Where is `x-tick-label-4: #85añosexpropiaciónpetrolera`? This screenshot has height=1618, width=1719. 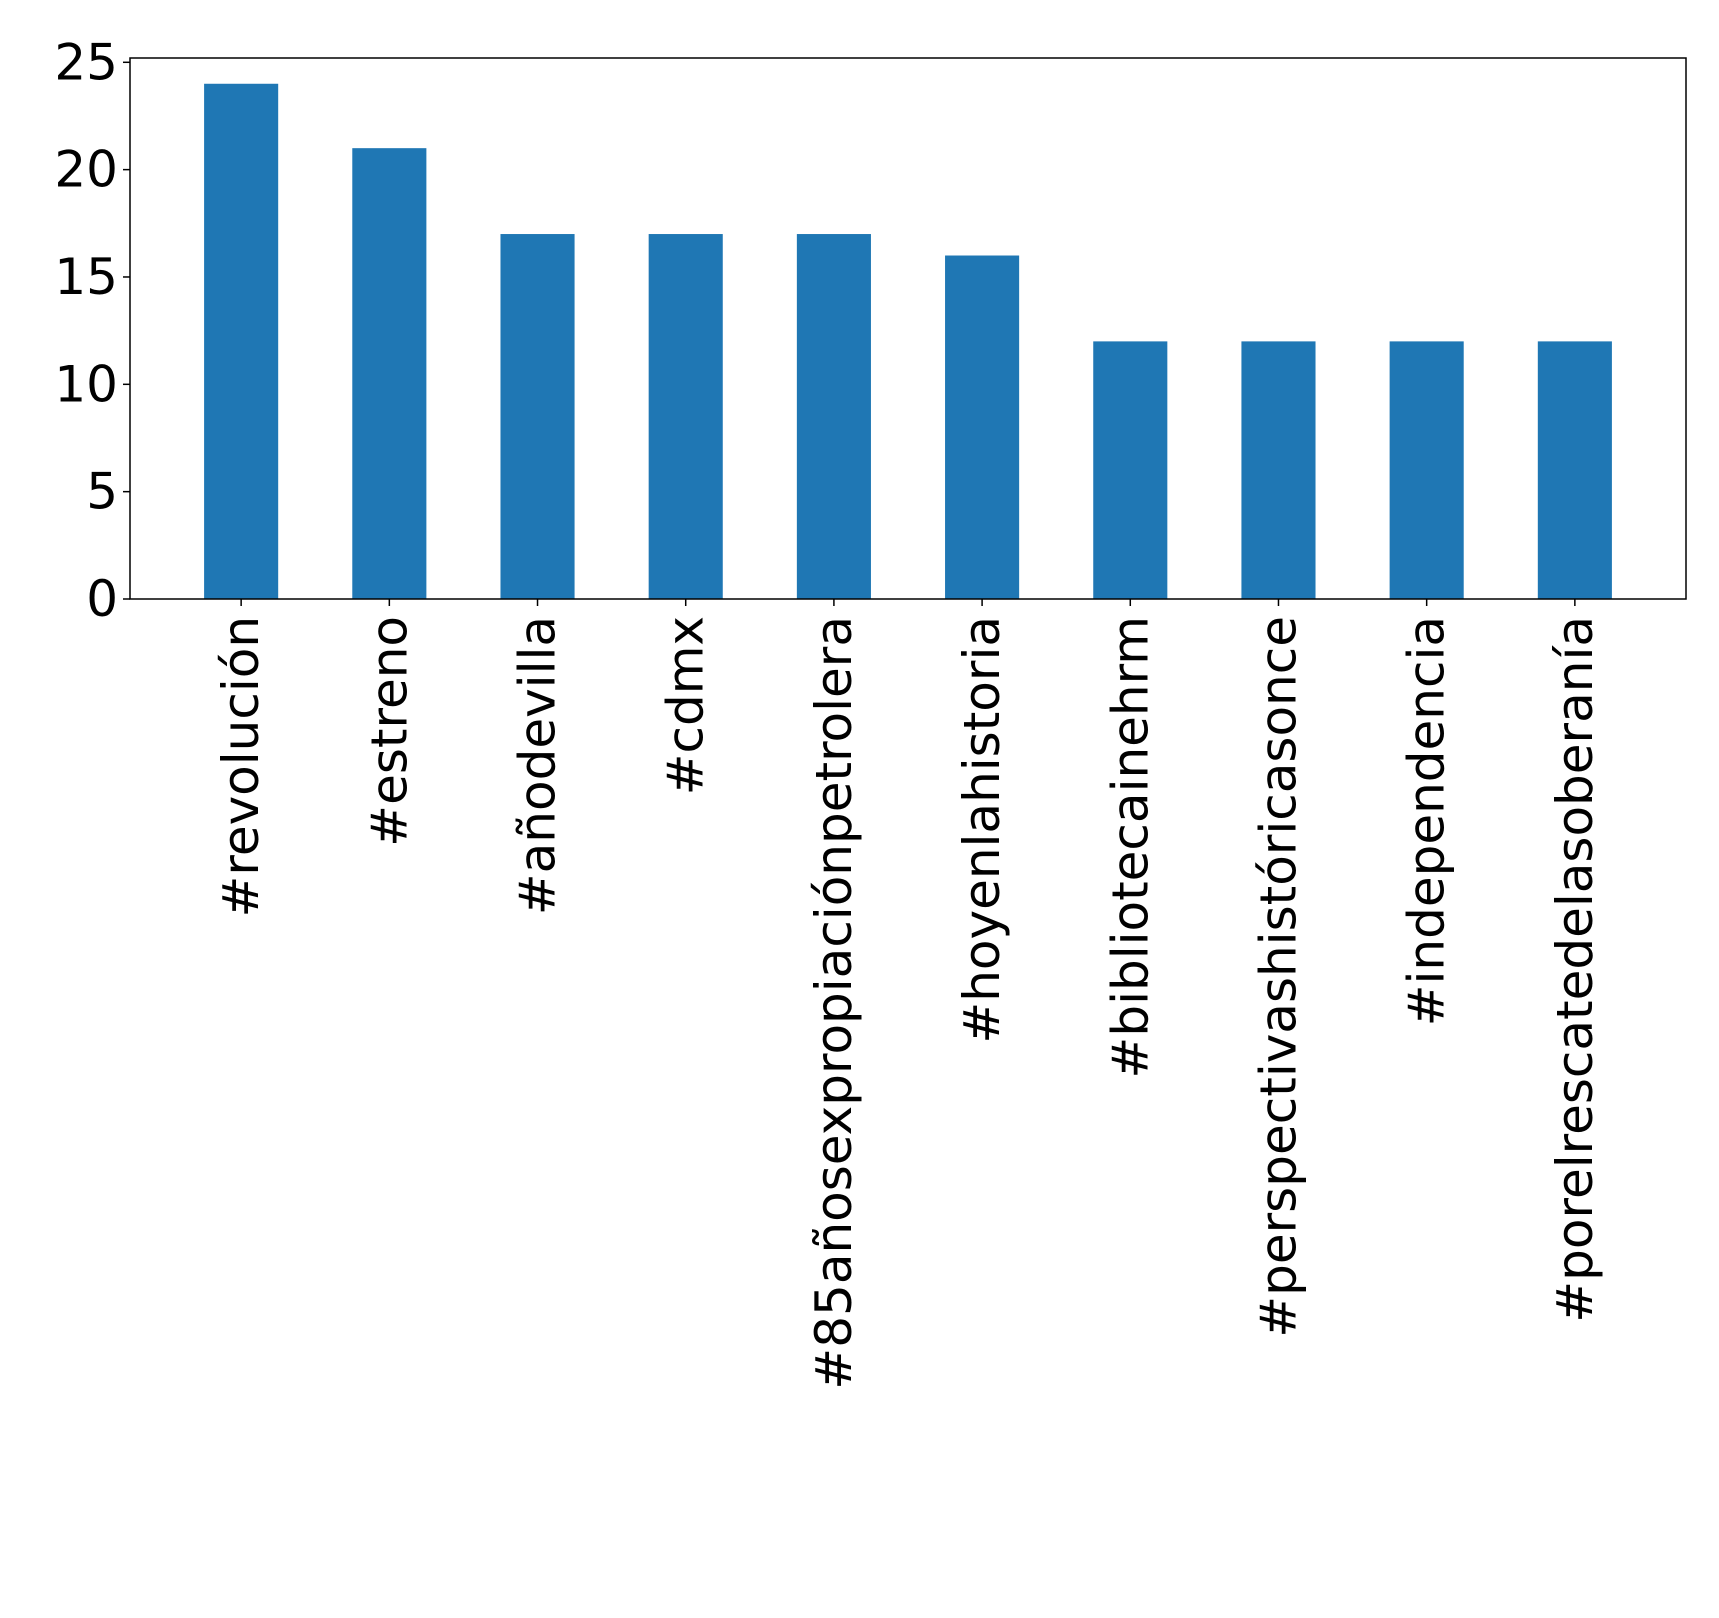 x-tick-label-4: #85añosexpropiaciónpetrolera is located at coordinates (834, 1003).